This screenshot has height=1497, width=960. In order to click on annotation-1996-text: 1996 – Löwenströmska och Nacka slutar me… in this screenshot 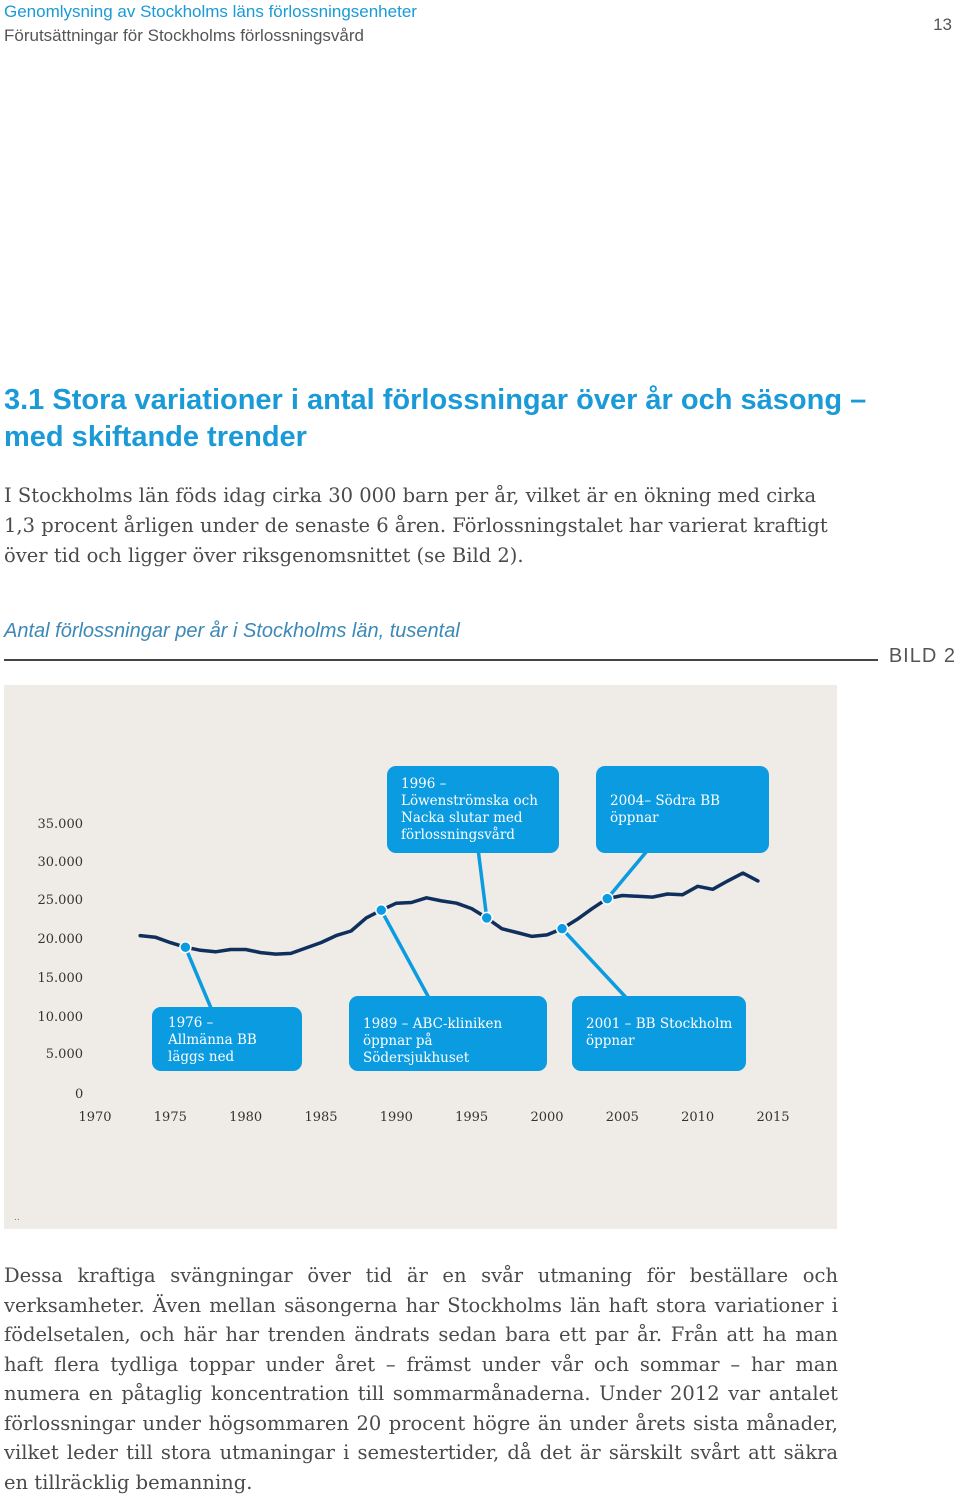, I will do `click(469, 809)`.